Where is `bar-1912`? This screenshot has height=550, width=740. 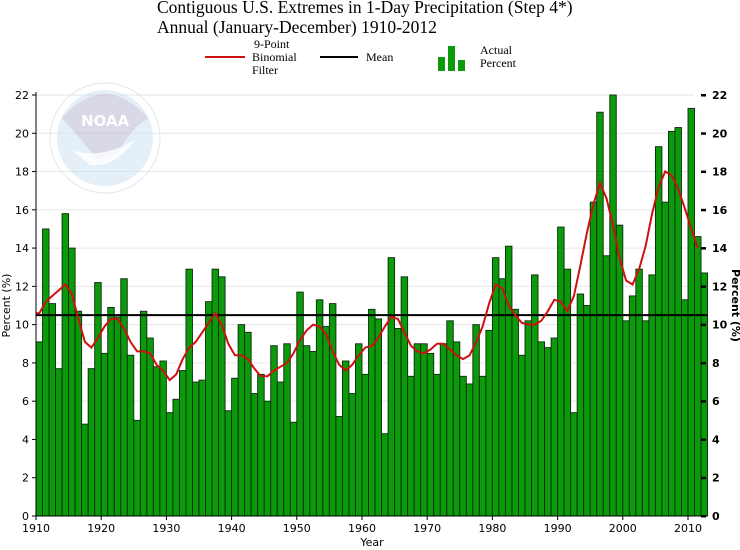
bar-1912 is located at coordinates (52, 410).